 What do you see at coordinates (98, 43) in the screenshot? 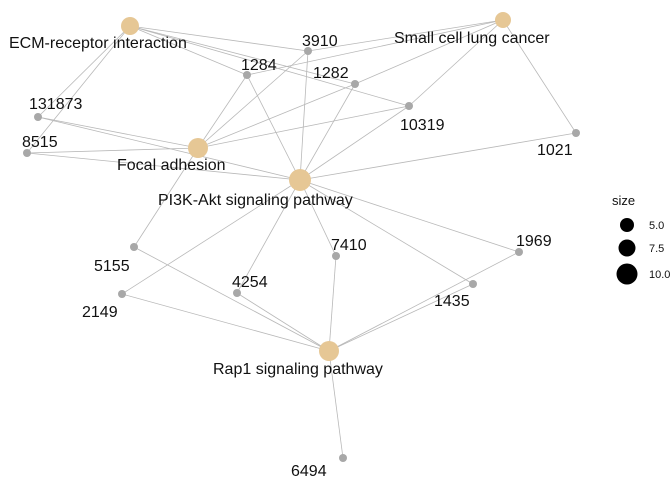
I see `pathway-label-ecm: ECM-receptor interaction` at bounding box center [98, 43].